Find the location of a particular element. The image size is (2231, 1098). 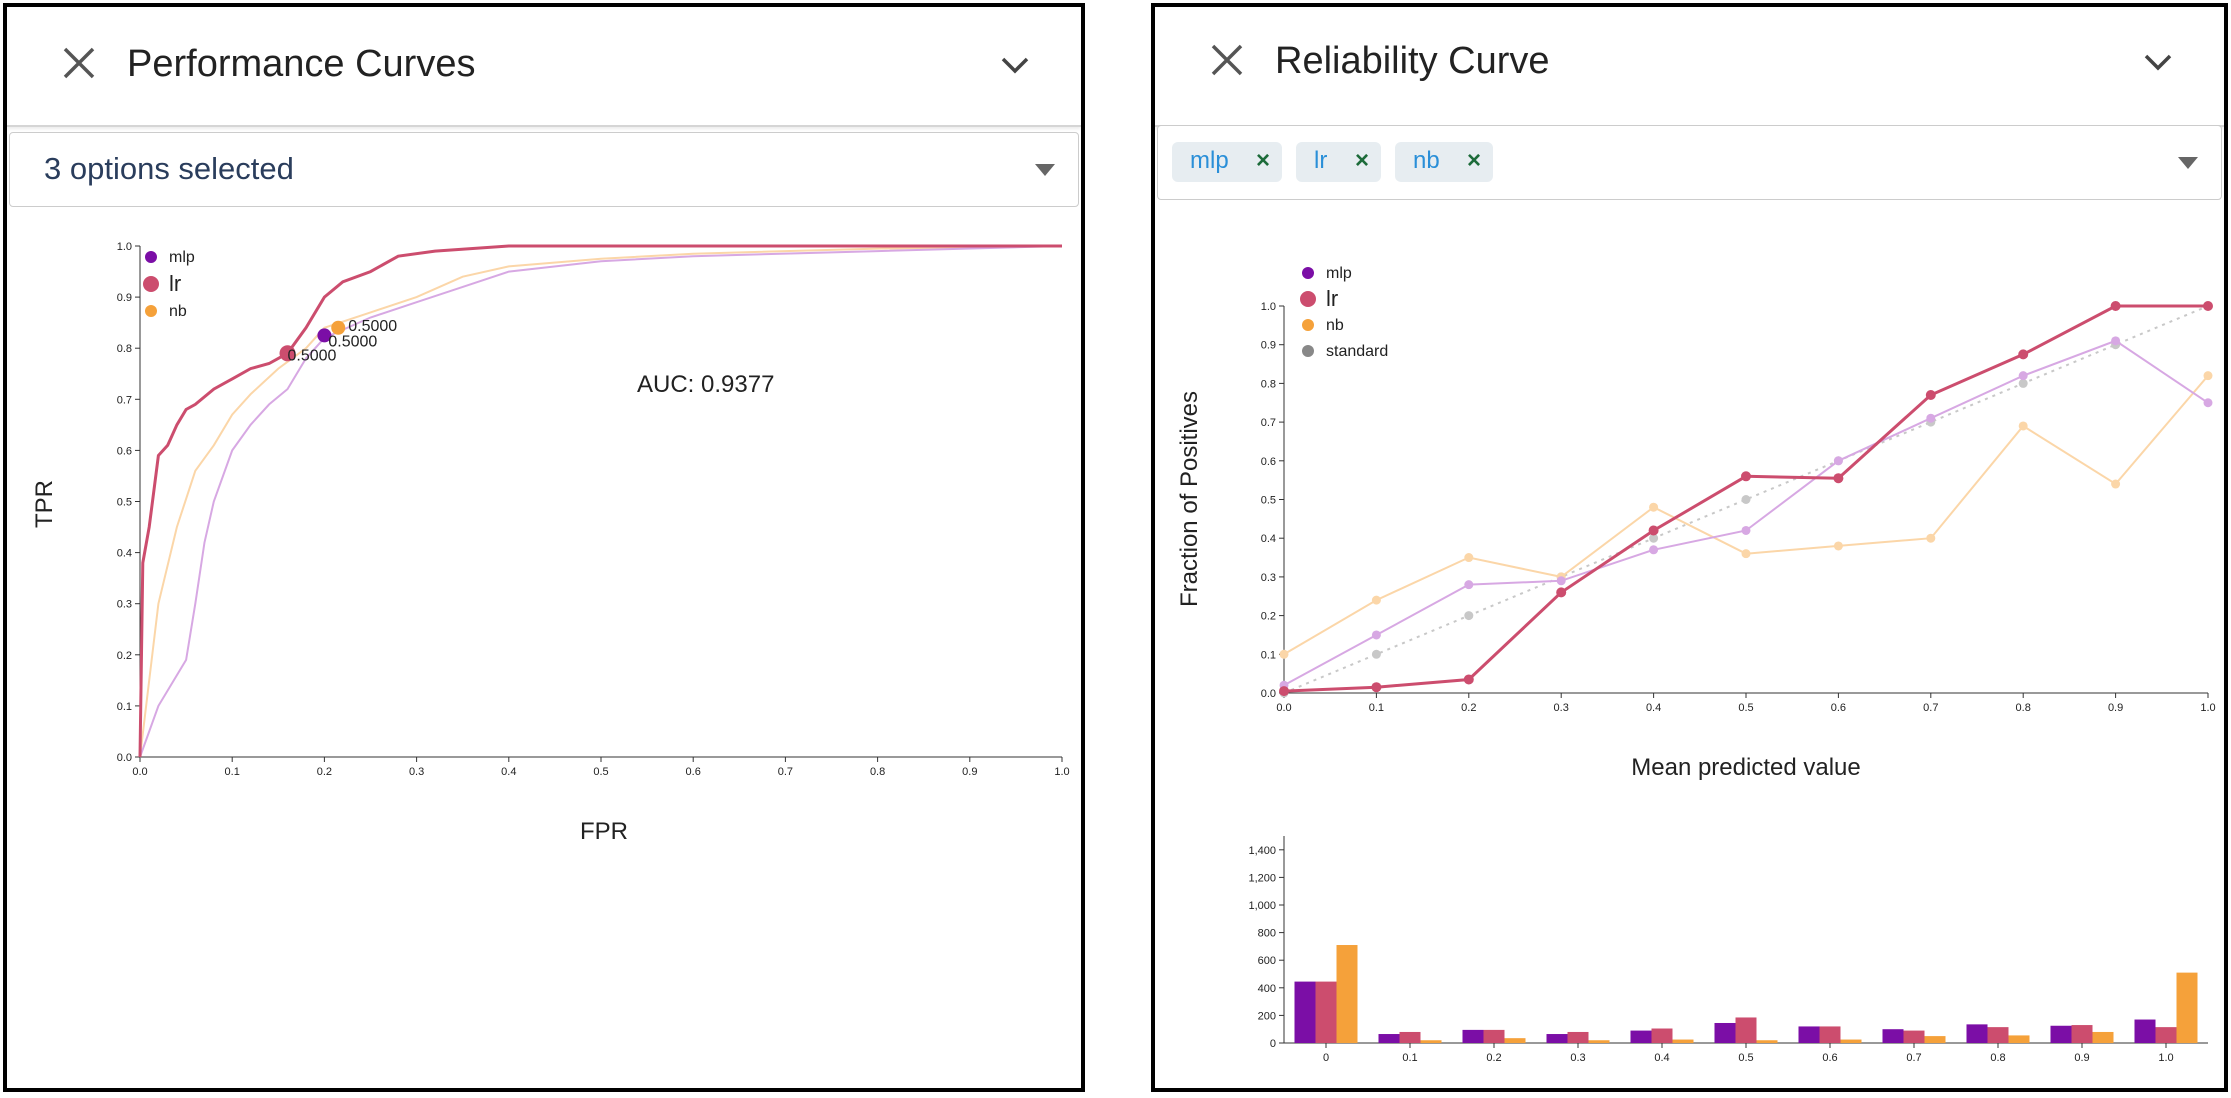

x-tick-label: 0.5 is located at coordinates (600, 772).